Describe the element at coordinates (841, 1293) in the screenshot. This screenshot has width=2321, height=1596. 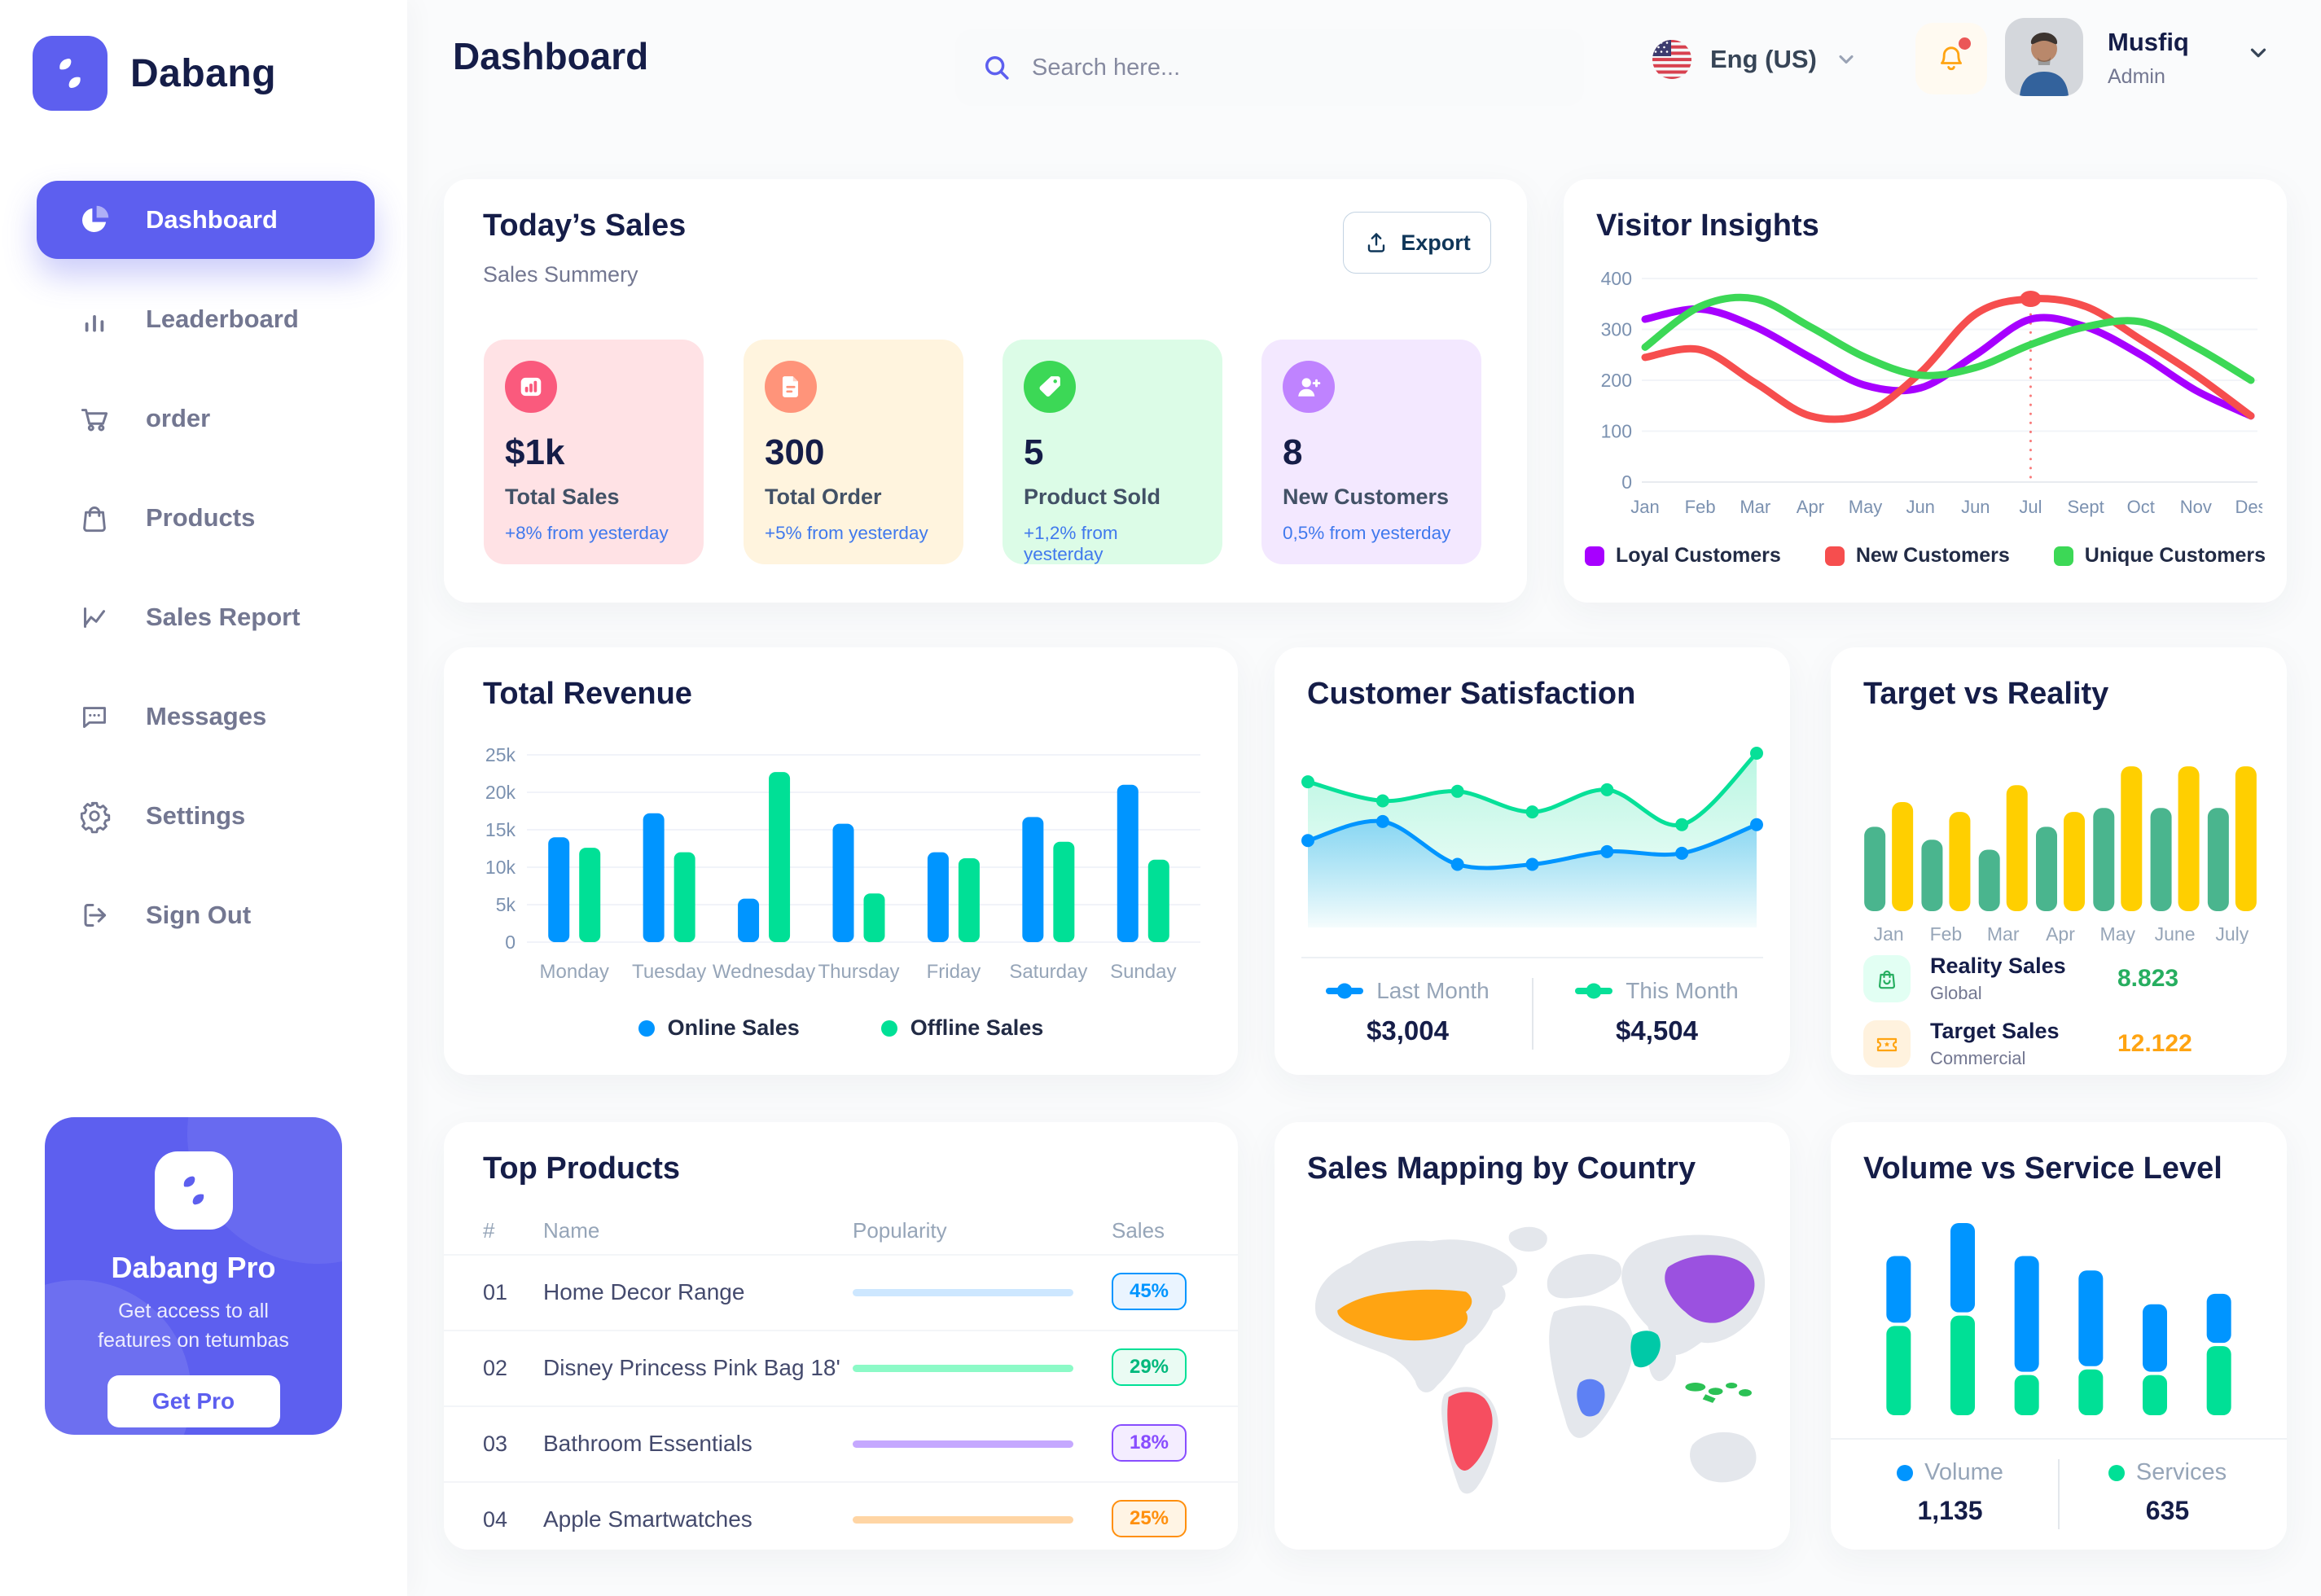
I see `product-row-home-decor-range: 01 Home Decor Range 45%` at that location.